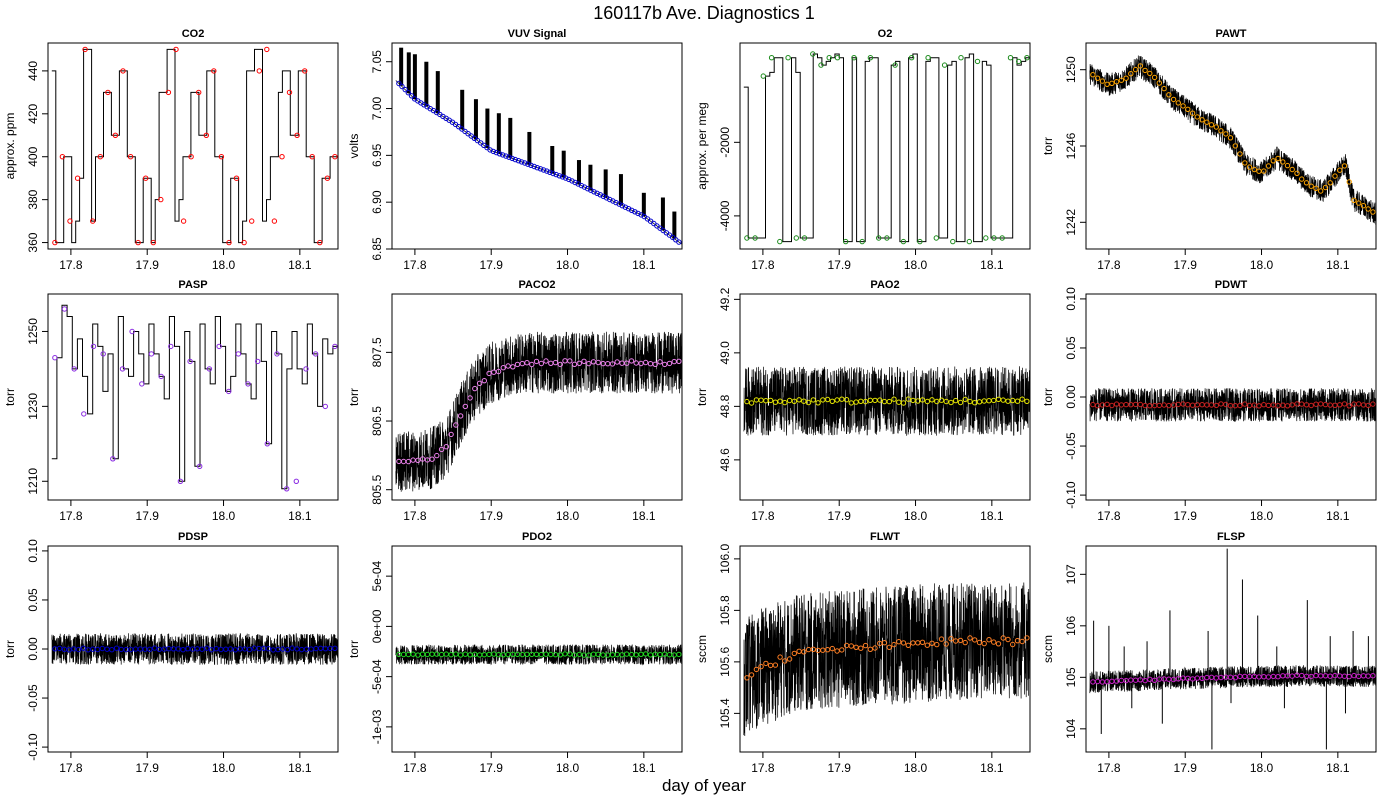 The image size is (1400, 800). I want to click on panel-ylabel: sccm, so click(1048, 649).